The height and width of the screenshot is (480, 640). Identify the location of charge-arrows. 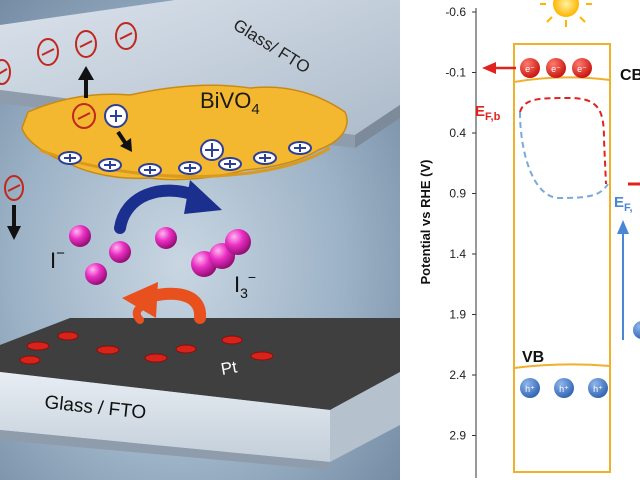
(69, 153).